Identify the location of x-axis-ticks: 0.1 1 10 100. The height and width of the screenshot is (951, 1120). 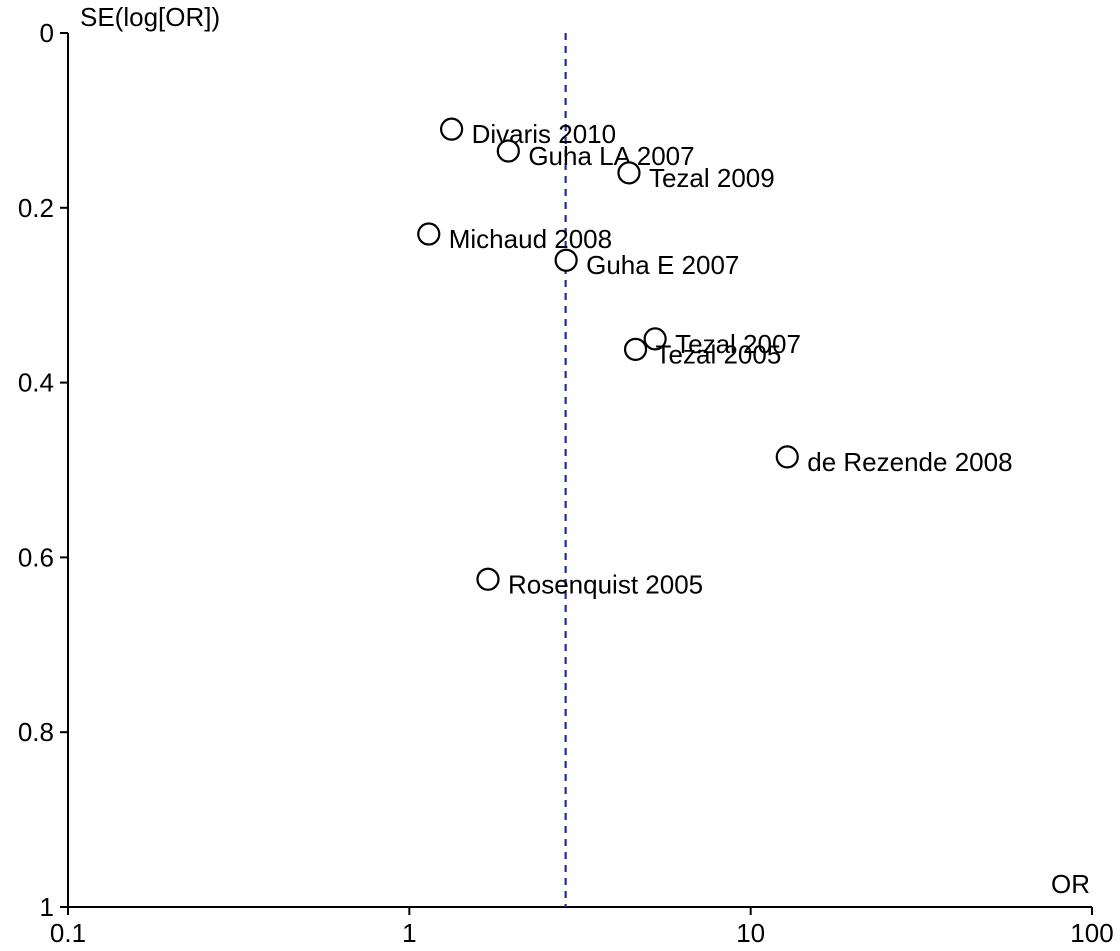
(582, 927).